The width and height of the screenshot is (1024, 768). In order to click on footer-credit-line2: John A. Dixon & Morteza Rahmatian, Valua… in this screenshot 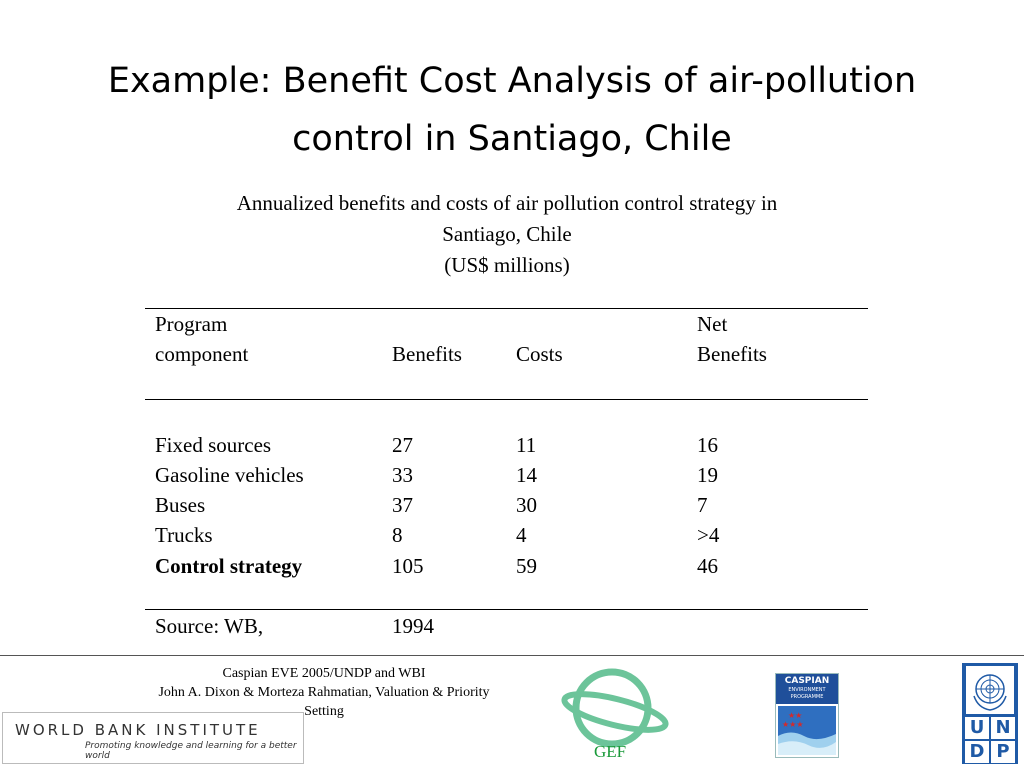, I will do `click(324, 692)`.